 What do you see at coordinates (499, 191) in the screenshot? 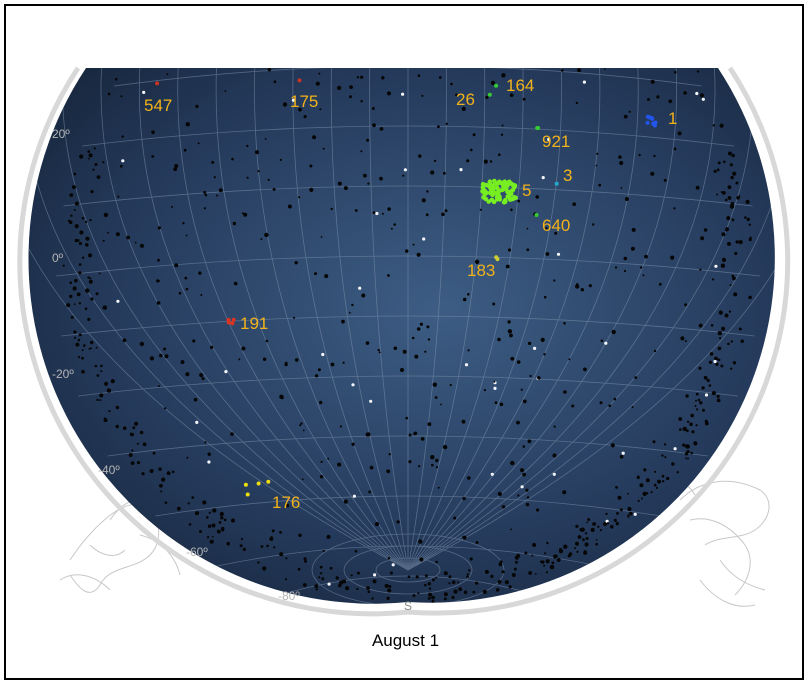
I see `cluster-5-members` at bounding box center [499, 191].